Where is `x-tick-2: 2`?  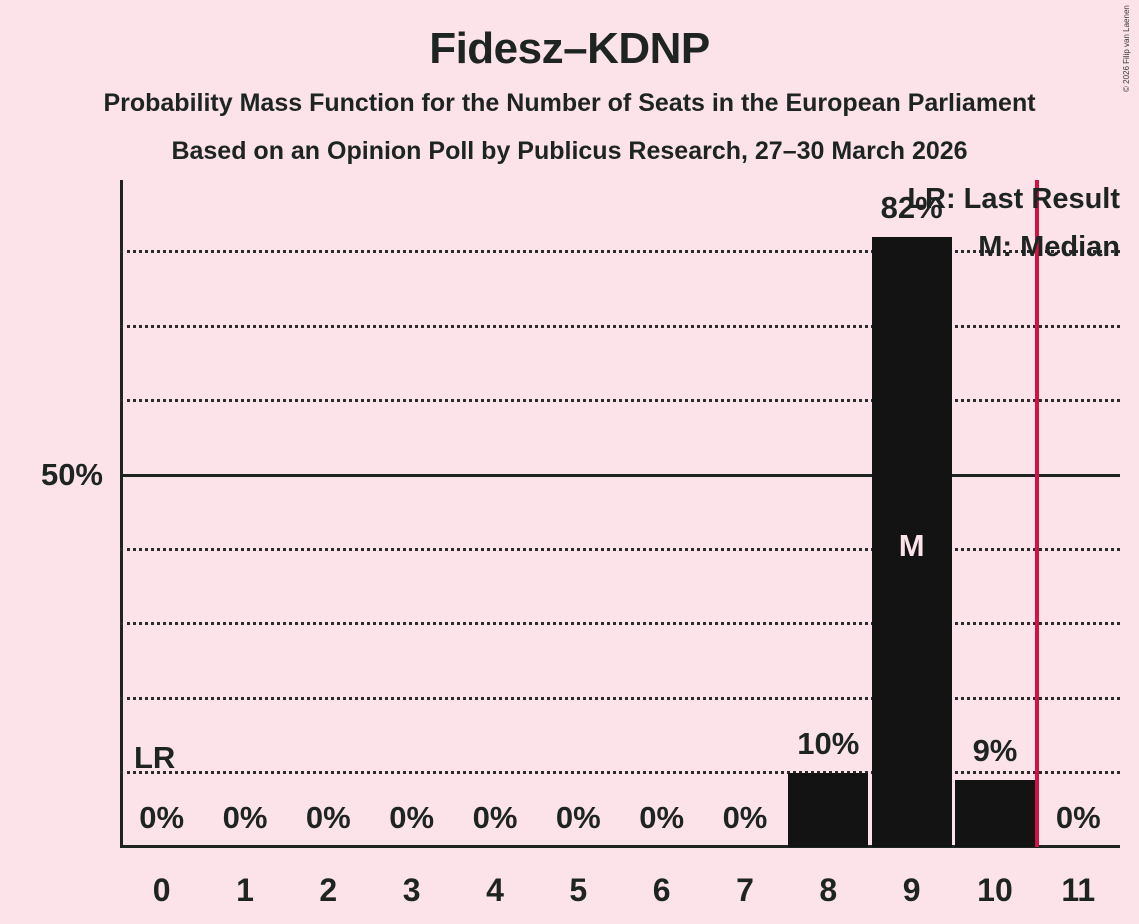 x-tick-2: 2 is located at coordinates (328, 890).